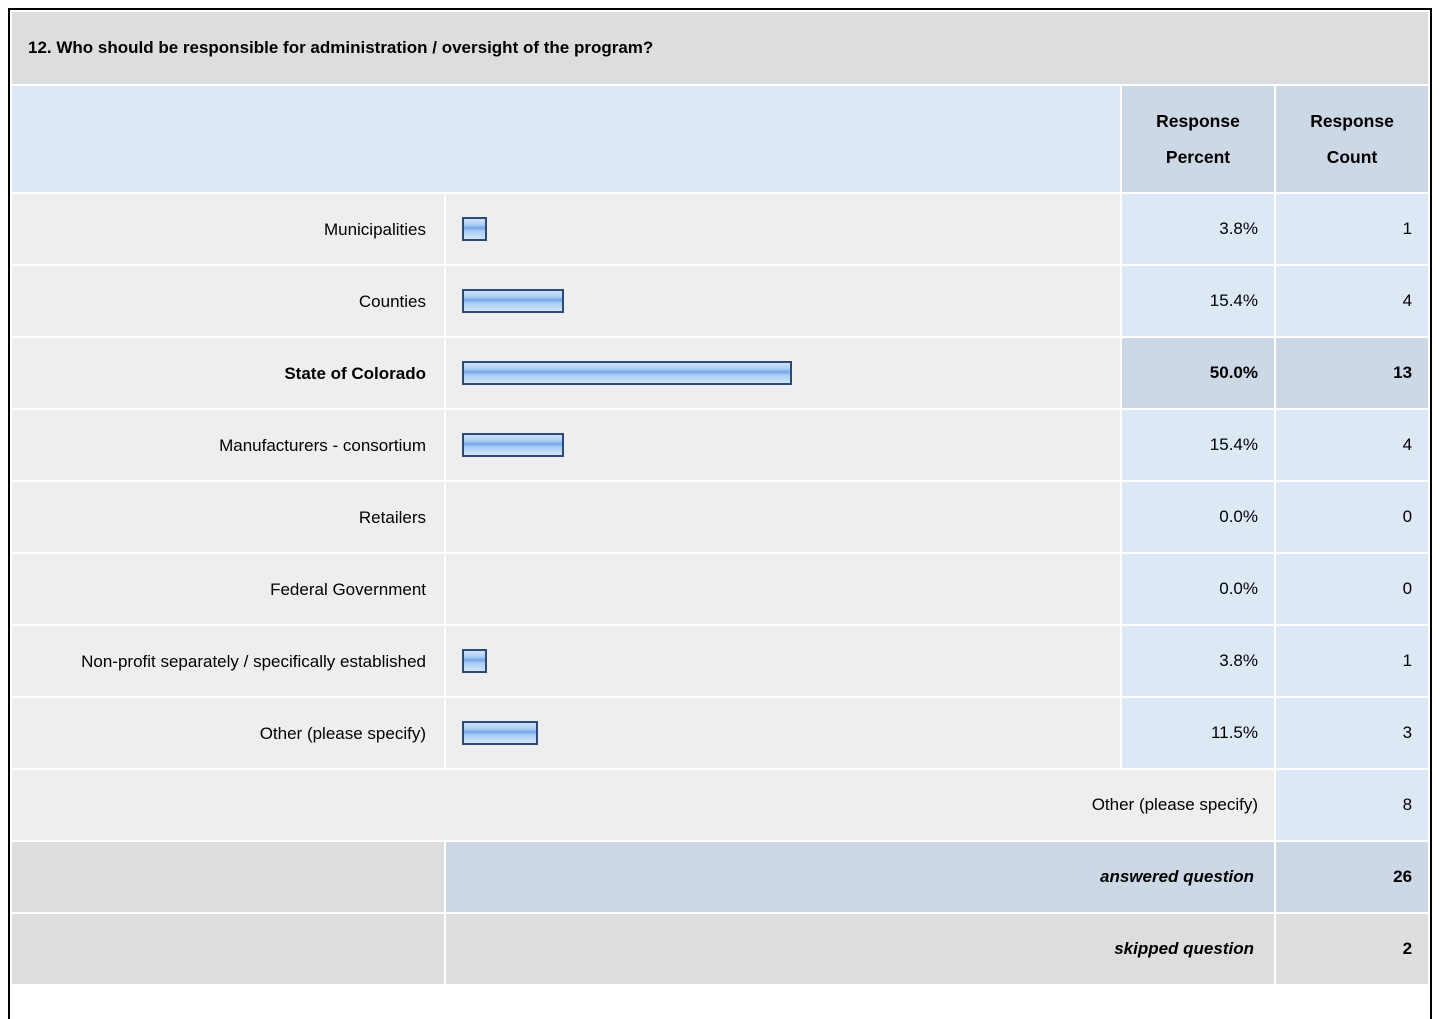 This screenshot has width=1440, height=1019. What do you see at coordinates (228, 589) in the screenshot?
I see `answer-label: Federal Government` at bounding box center [228, 589].